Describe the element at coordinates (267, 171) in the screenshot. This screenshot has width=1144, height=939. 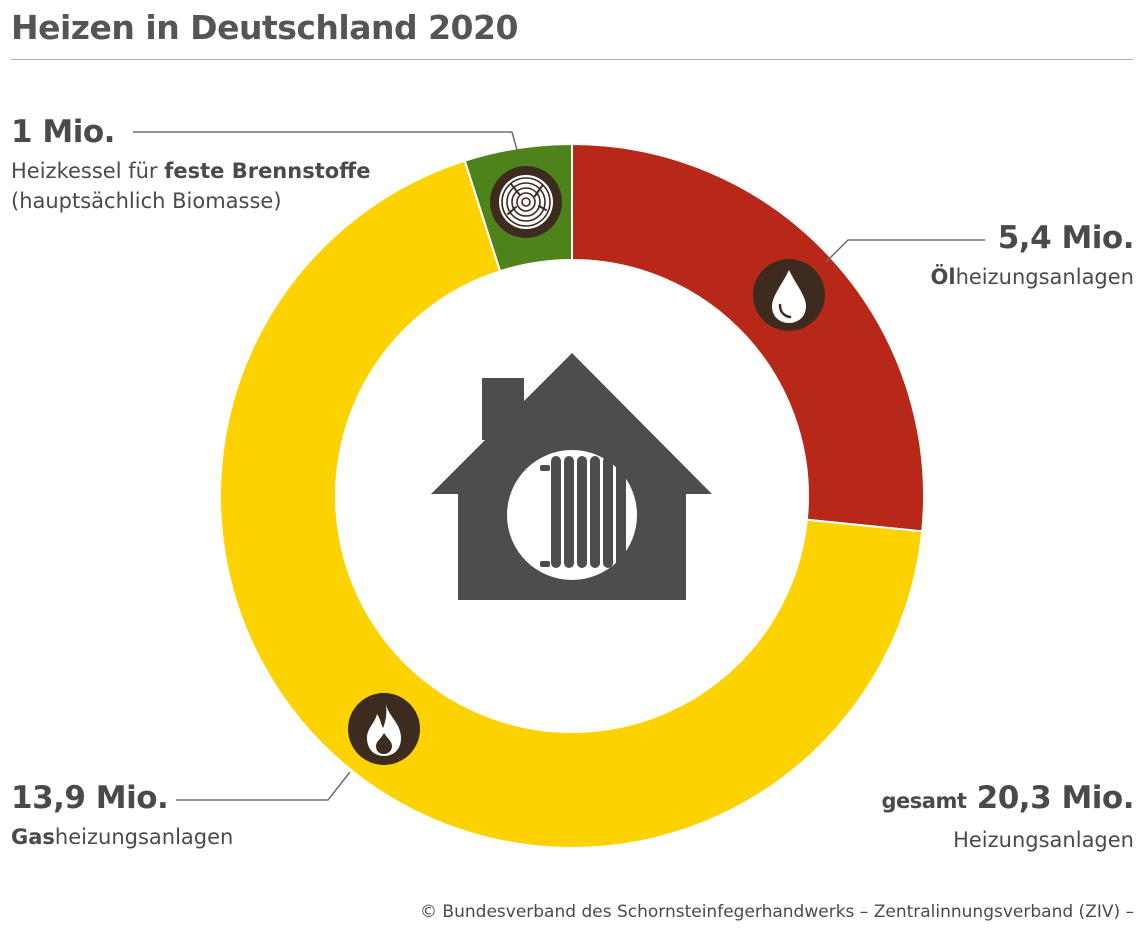
I see `desc-solid-fuel-bold: feste Brennstoffe` at that location.